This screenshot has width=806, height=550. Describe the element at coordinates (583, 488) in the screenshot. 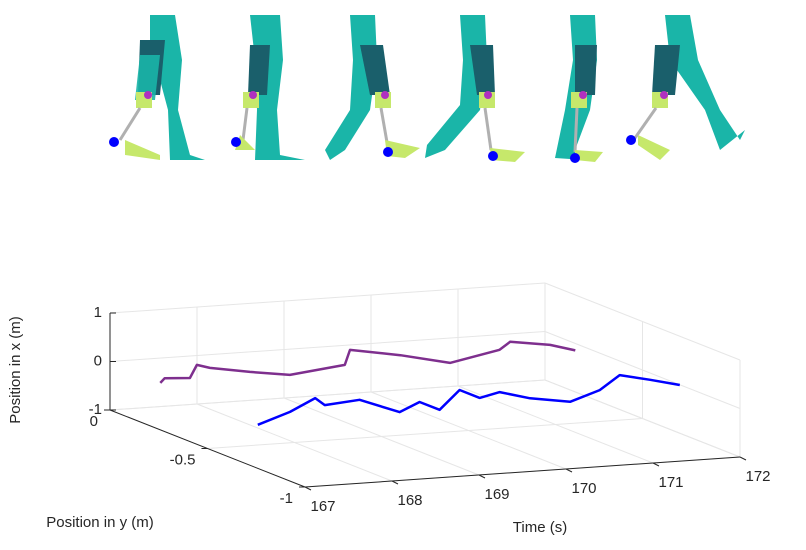

I see `x-tick-label: 170` at that location.